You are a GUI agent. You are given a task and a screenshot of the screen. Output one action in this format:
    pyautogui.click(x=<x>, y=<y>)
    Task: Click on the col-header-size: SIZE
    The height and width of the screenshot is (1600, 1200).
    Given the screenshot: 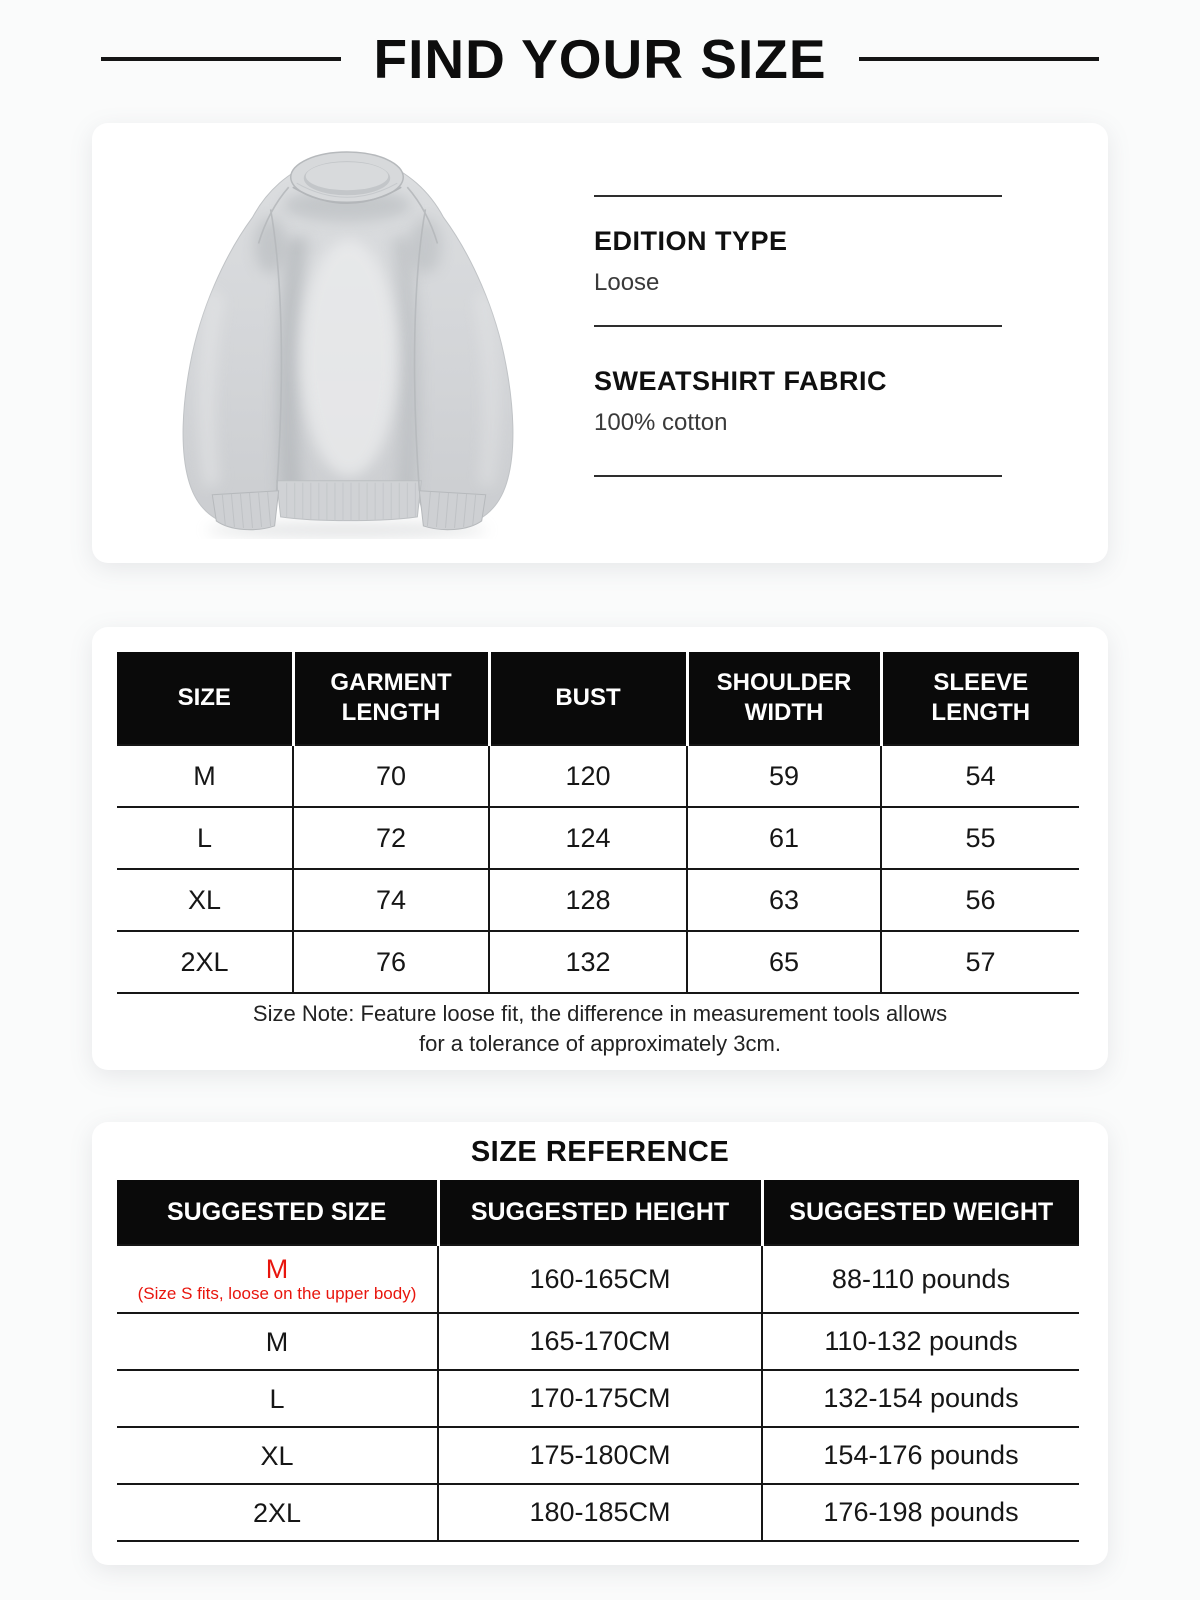 What is the action you would take?
    pyautogui.click(x=205, y=698)
    